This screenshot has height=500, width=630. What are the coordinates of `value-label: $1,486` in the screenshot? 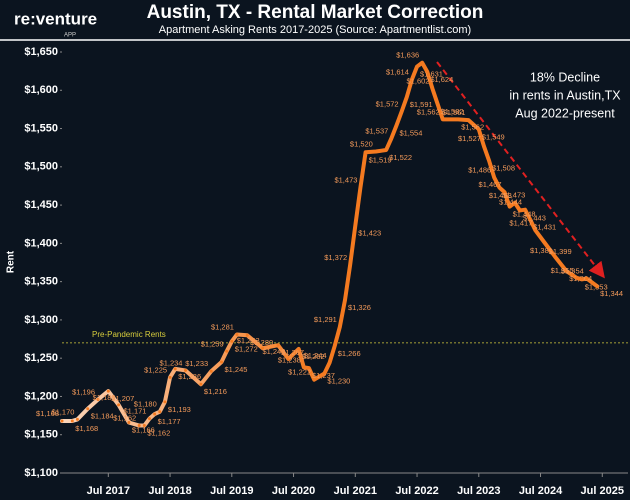 It's located at (479, 170).